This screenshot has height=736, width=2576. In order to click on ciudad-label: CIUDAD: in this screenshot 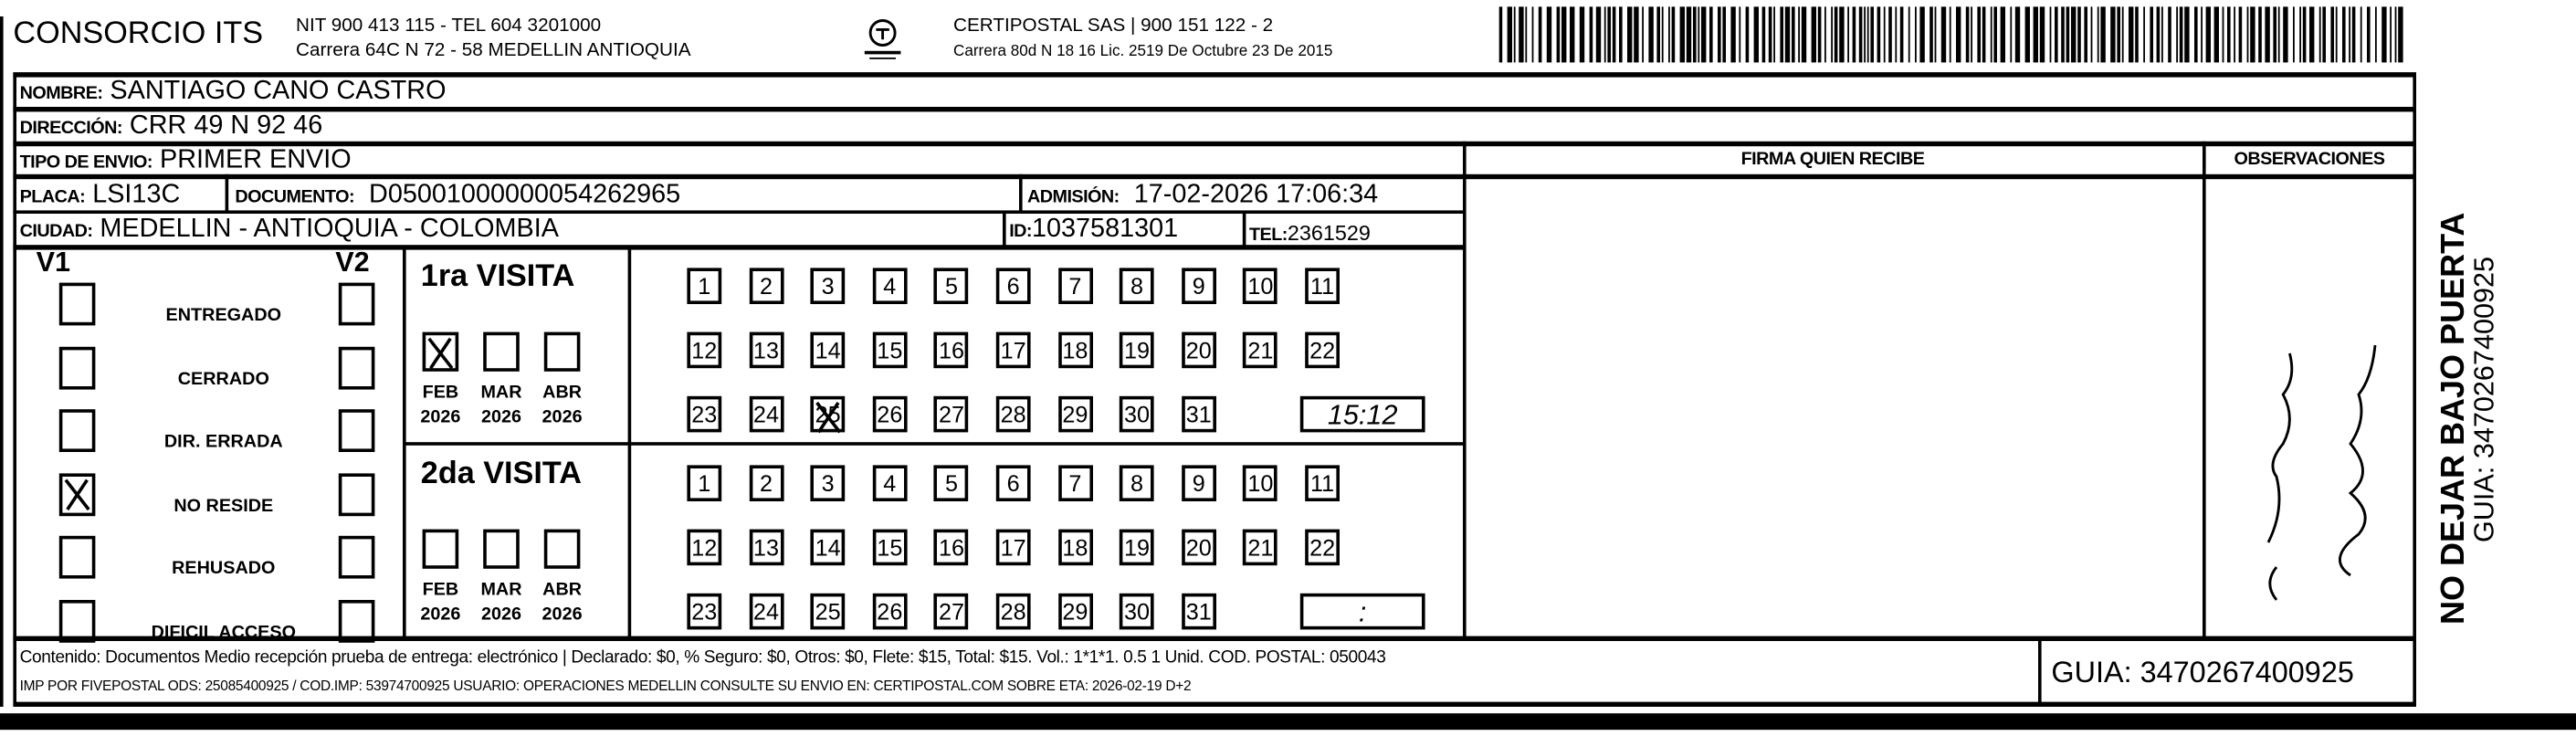, I will do `click(56, 232)`.